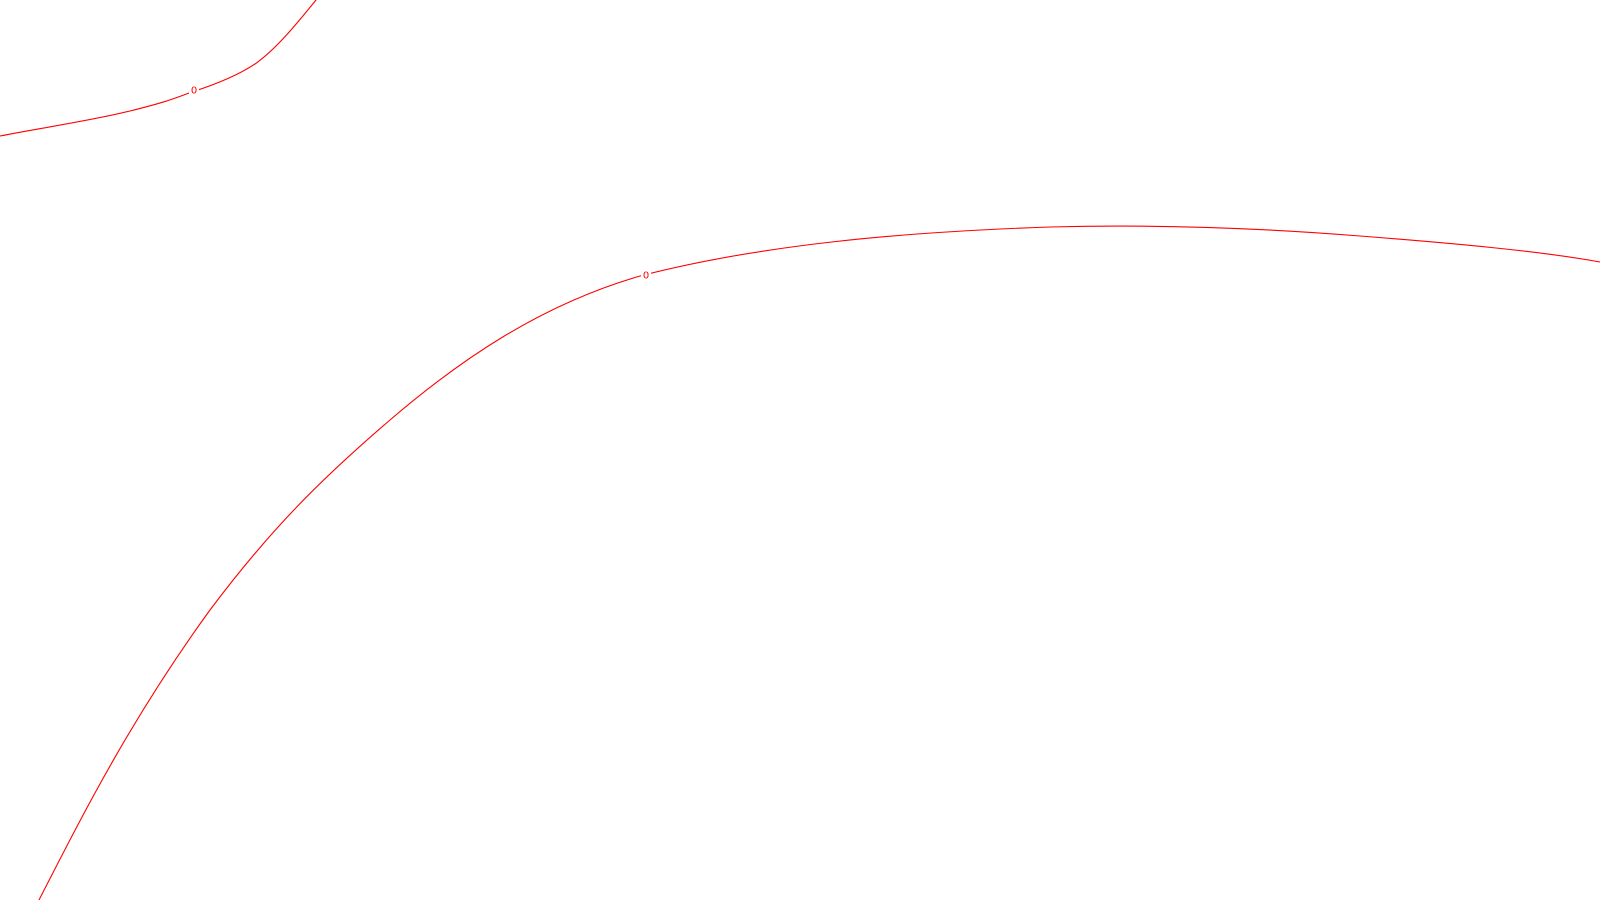 Image resolution: width=1600 pixels, height=900 pixels. I want to click on contour-label-bg-upper-left, so click(194, 91).